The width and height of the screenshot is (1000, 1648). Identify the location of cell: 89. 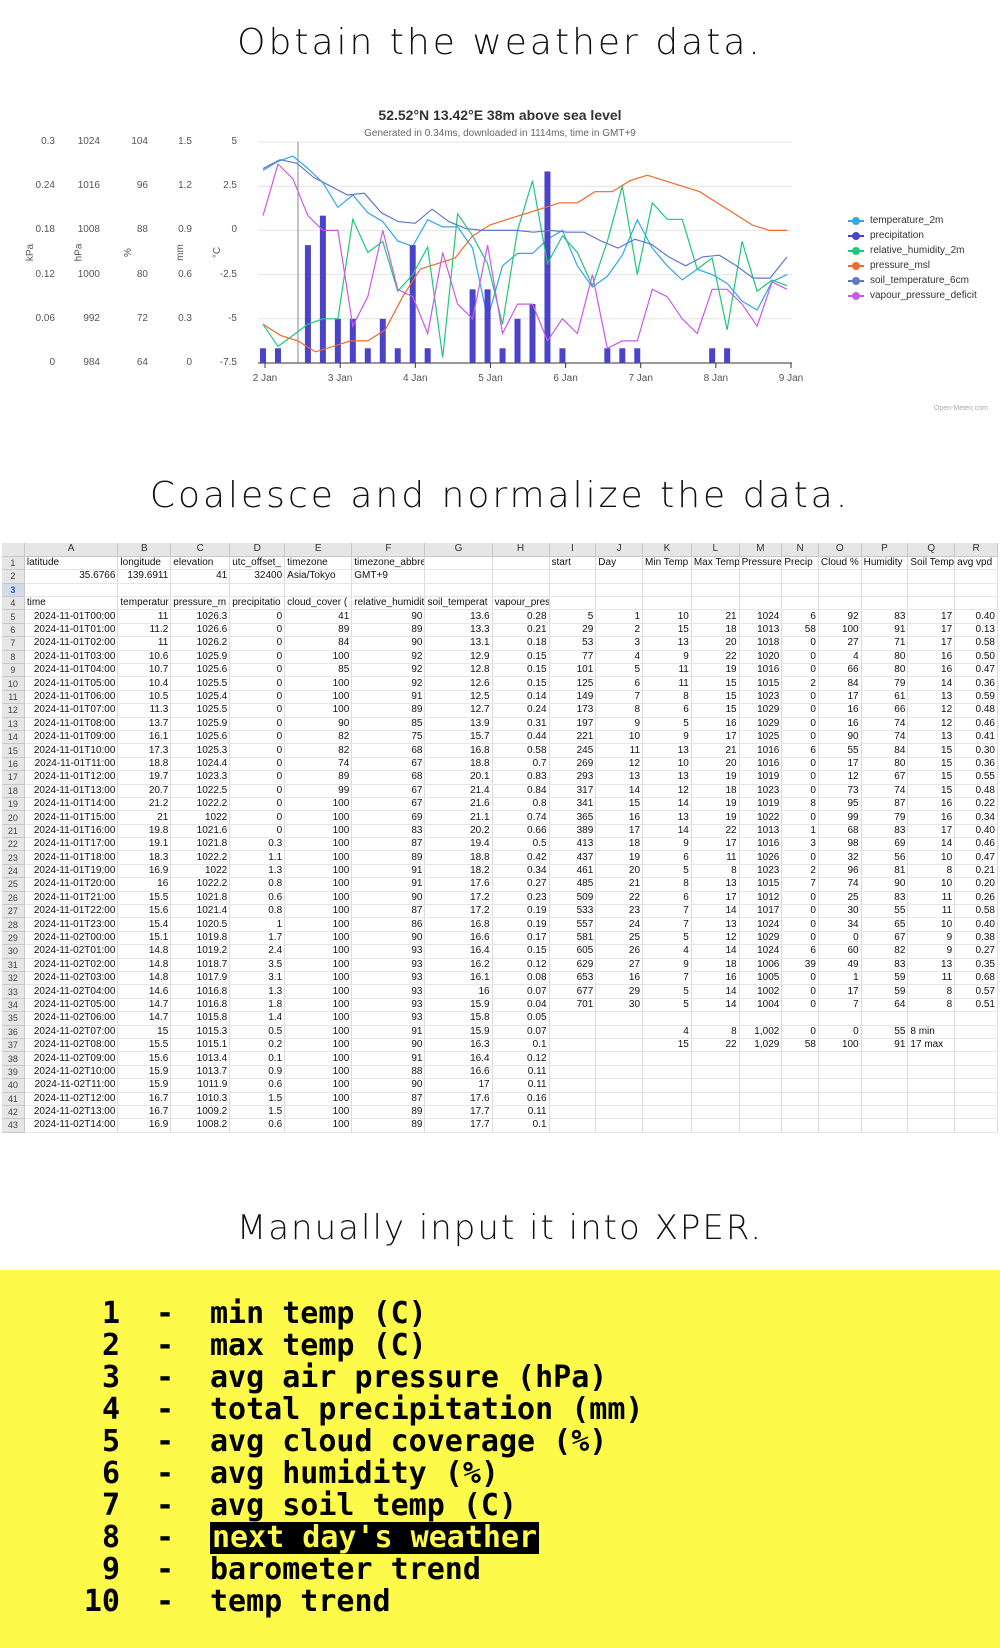
(388, 630).